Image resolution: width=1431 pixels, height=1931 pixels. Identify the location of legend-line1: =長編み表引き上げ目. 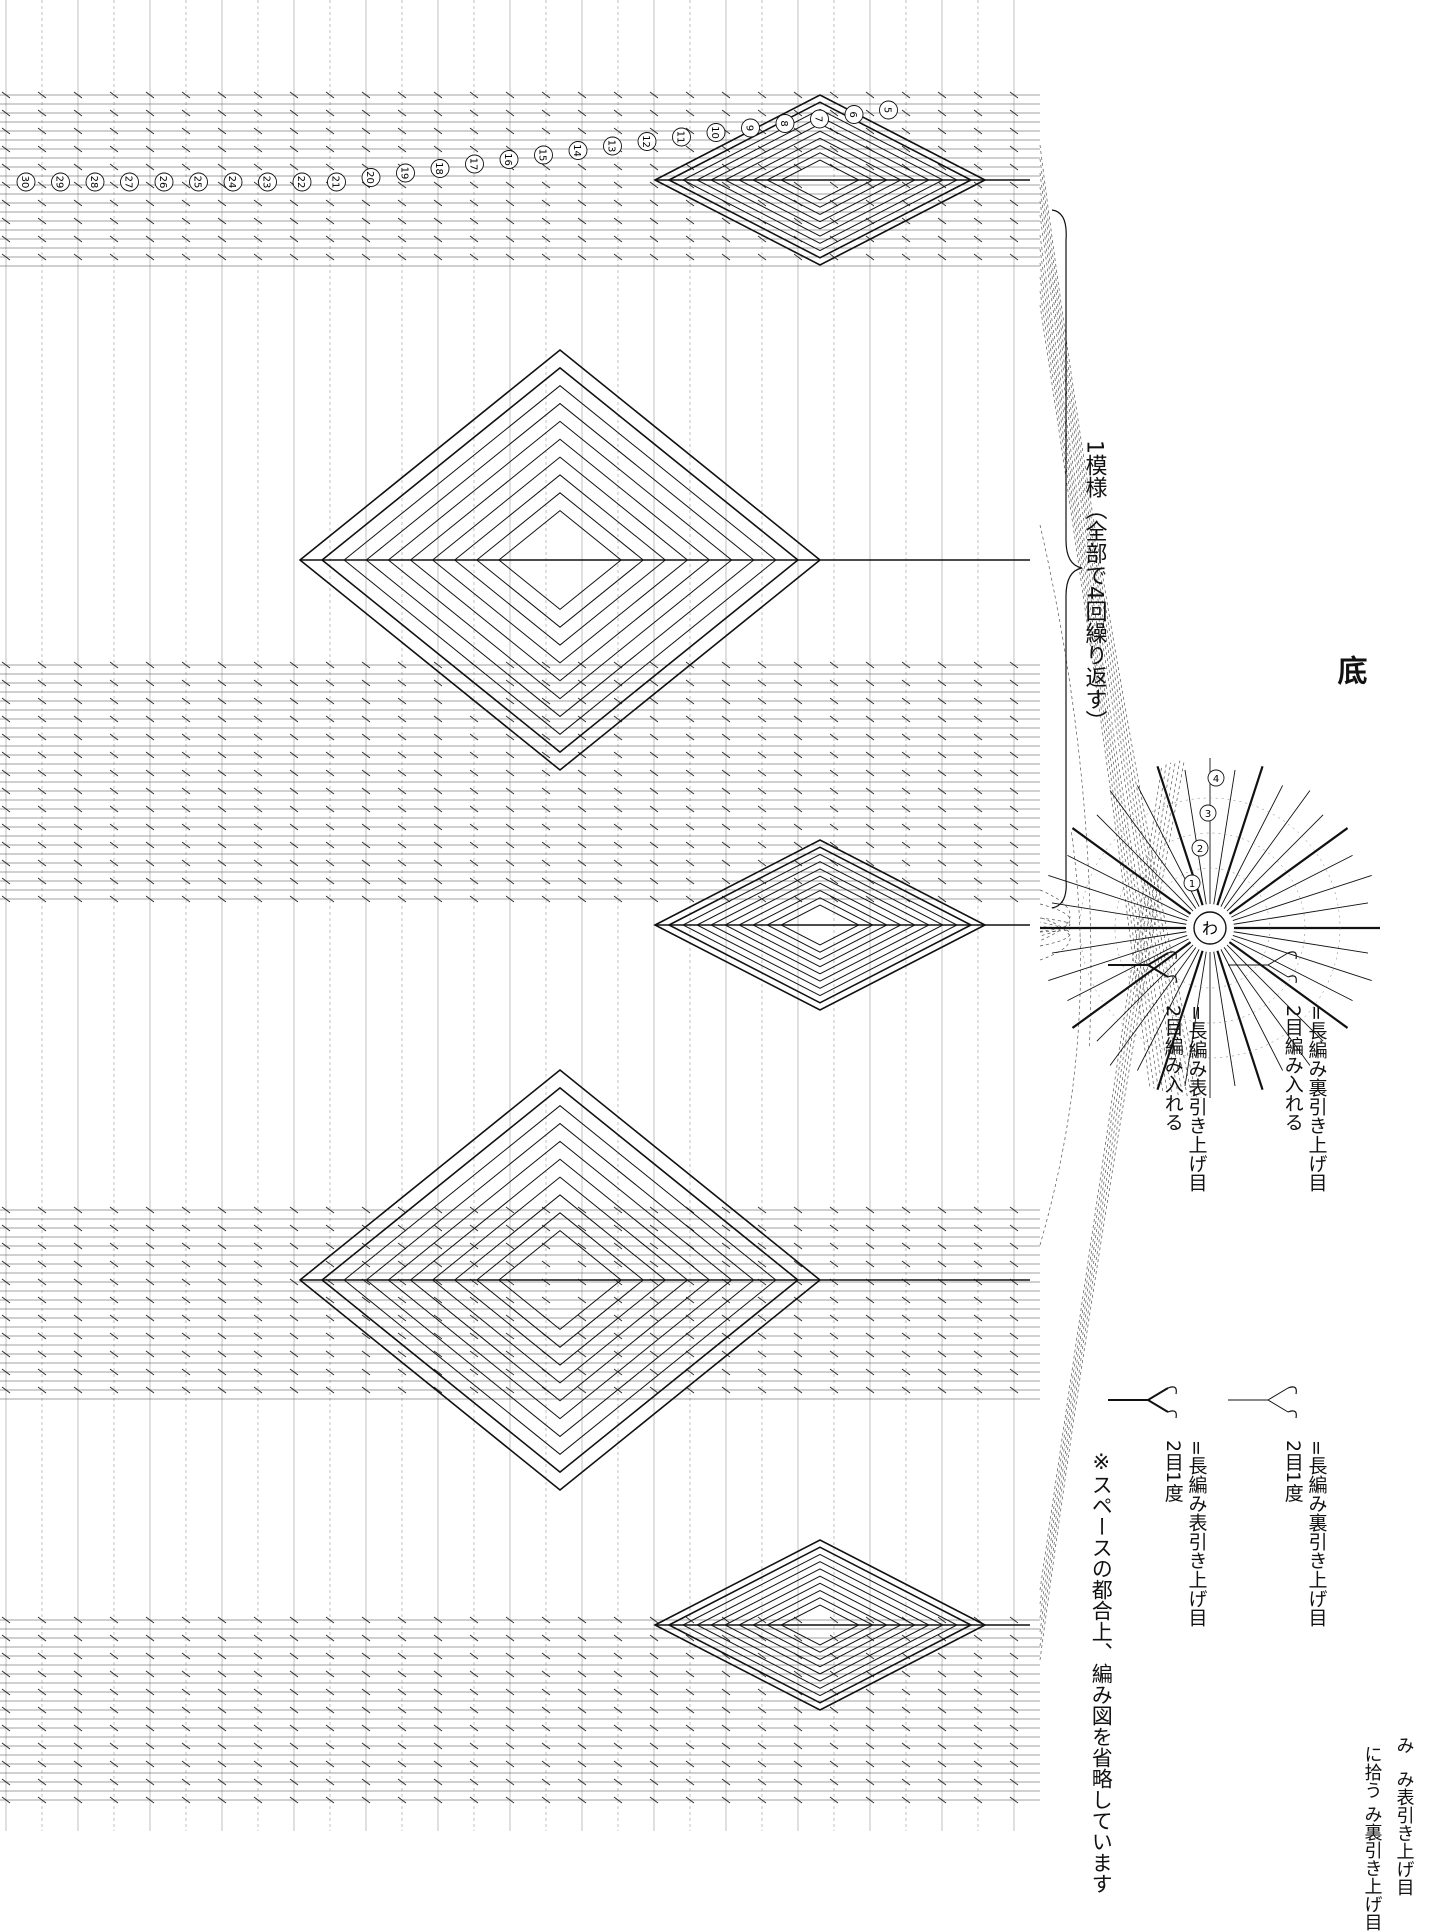
(1196, 1533).